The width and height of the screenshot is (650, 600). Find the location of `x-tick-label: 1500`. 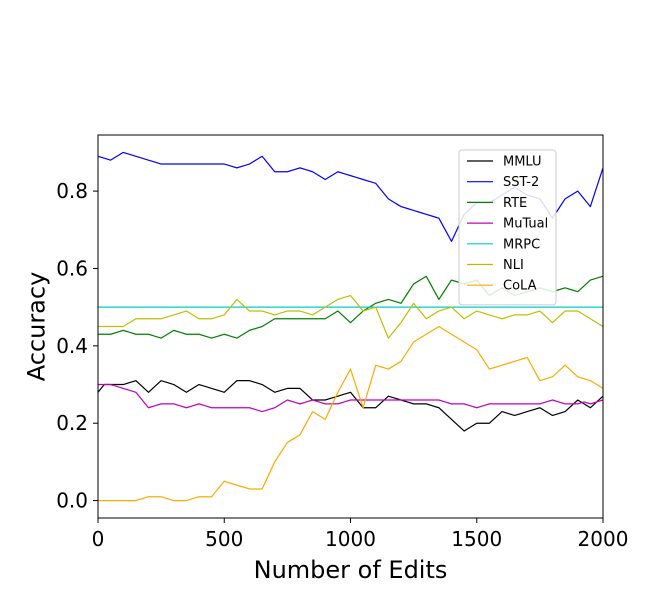

x-tick-label: 1500 is located at coordinates (476, 539).